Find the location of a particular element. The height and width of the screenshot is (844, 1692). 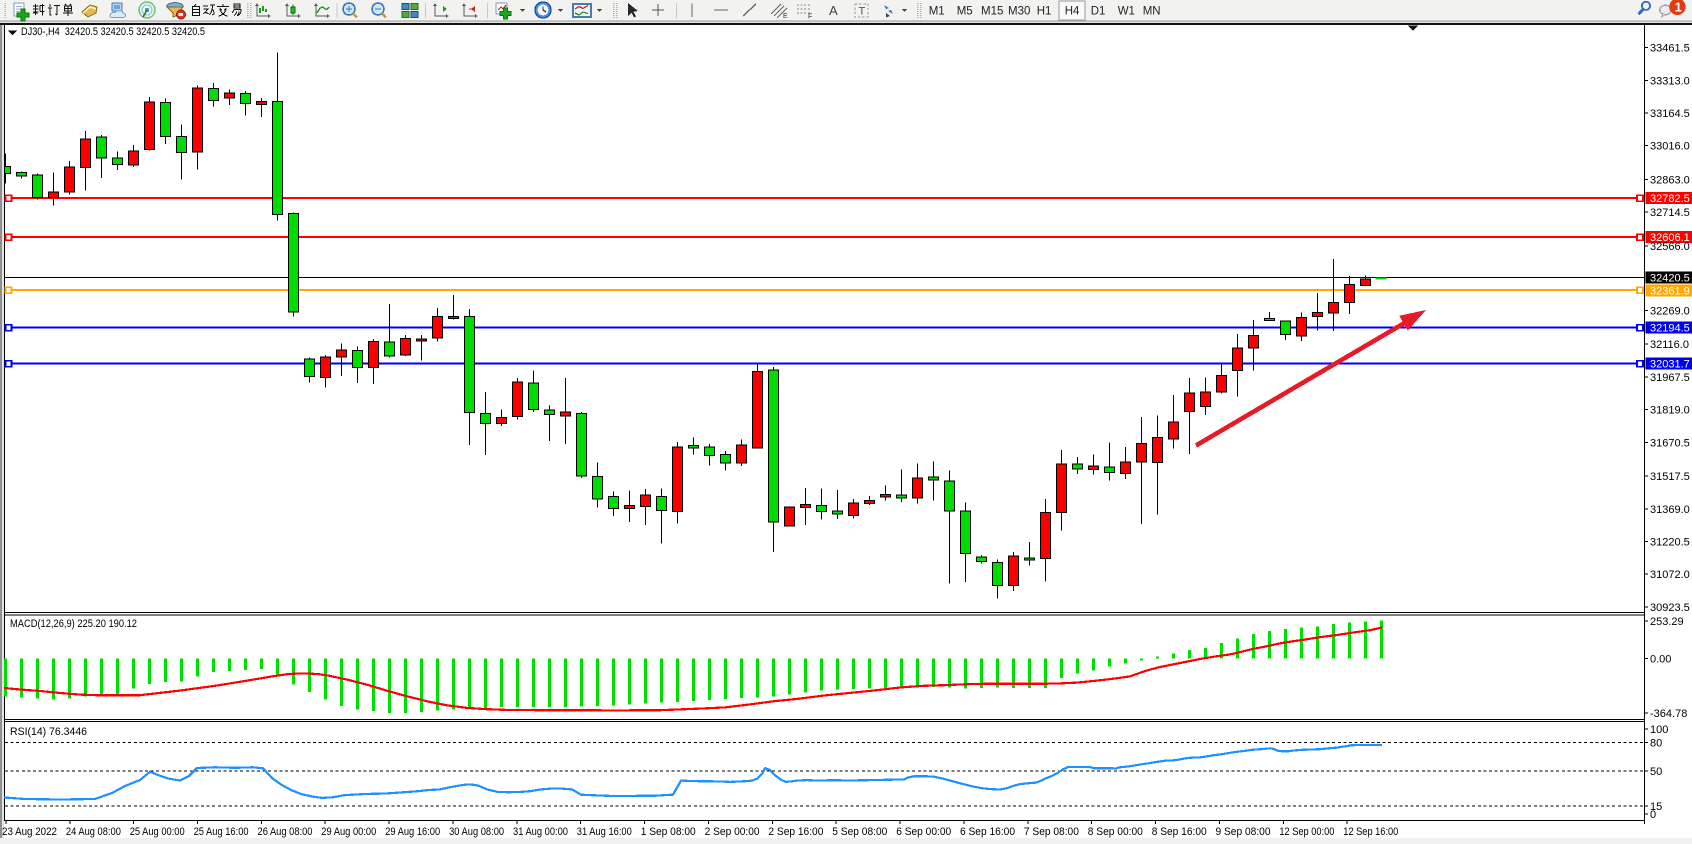

svg-text:DJ30-,H4 32420.5 32420.5 3242: DJ30-,H4 32420.5 32420.5 32420.5 32420.5 is located at coordinates (113, 32).